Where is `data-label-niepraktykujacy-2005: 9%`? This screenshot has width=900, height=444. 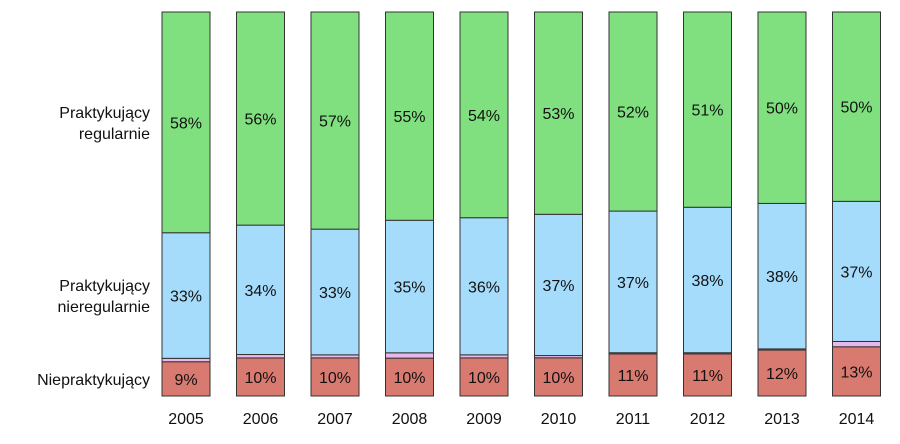 data-label-niepraktykujacy-2005: 9% is located at coordinates (185, 380).